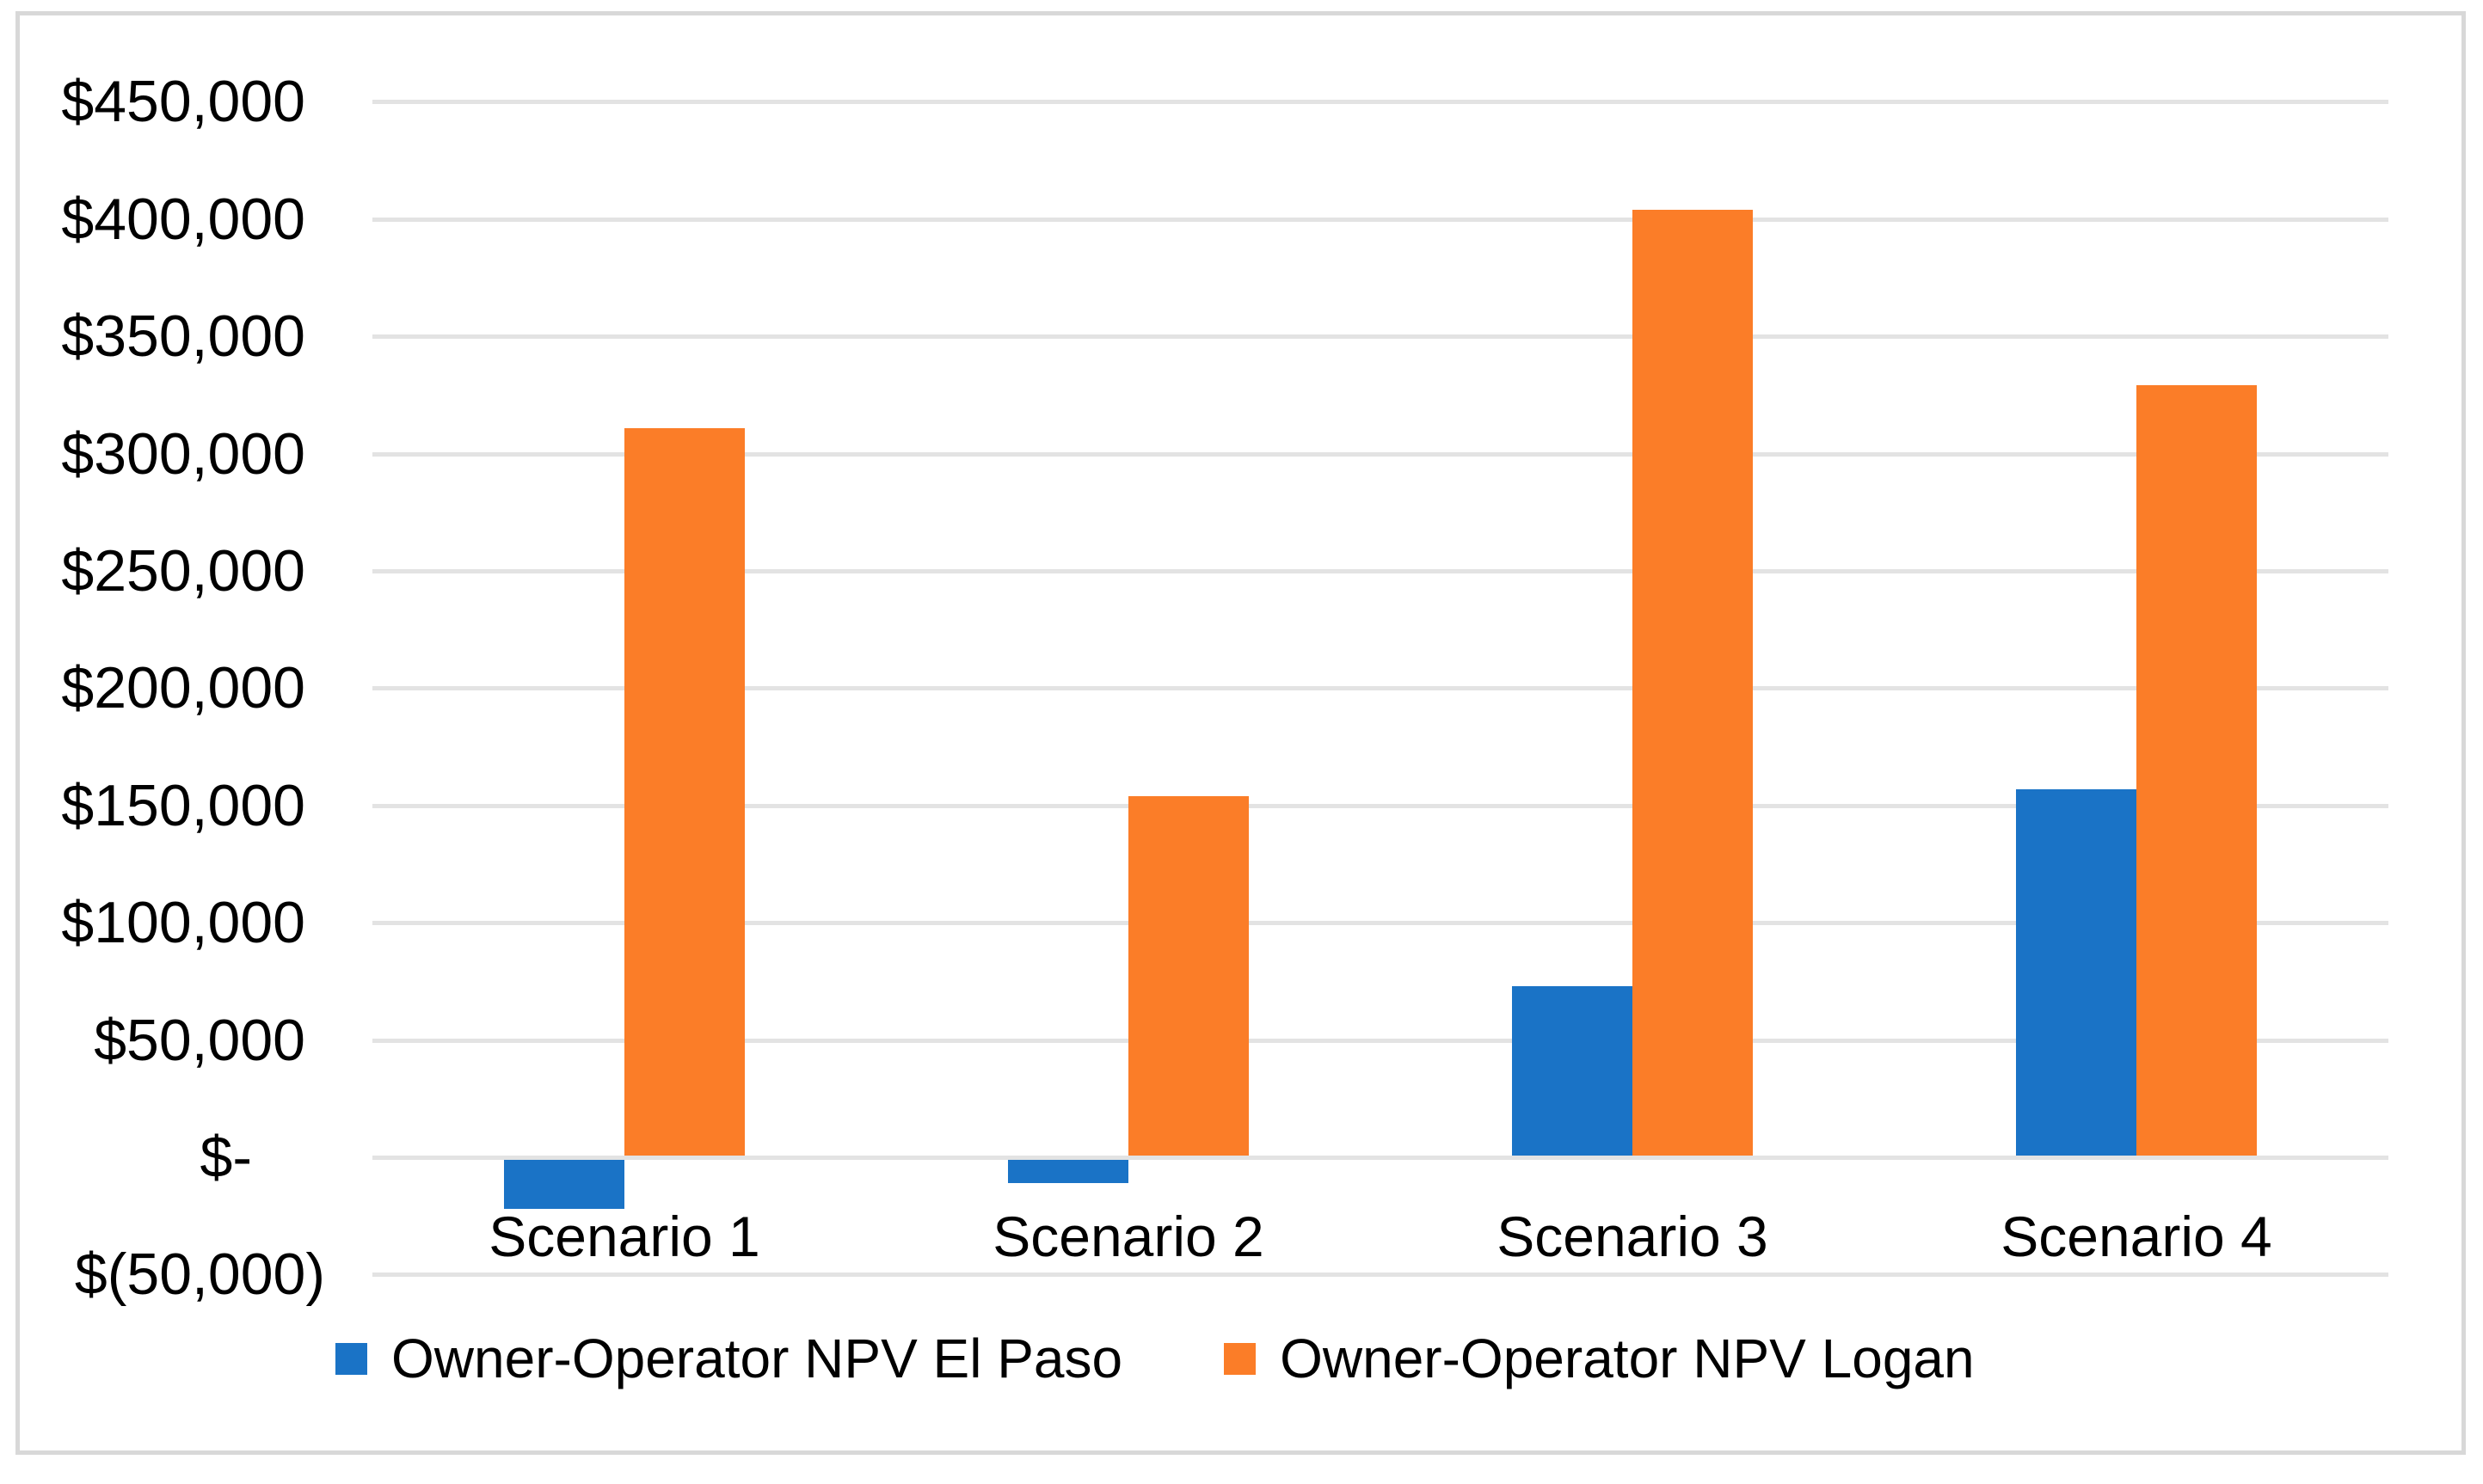 Image resolution: width=2483 pixels, height=1484 pixels. I want to click on legend-item-el-paso: Owner-Operator NPV El Paso, so click(728, 1358).